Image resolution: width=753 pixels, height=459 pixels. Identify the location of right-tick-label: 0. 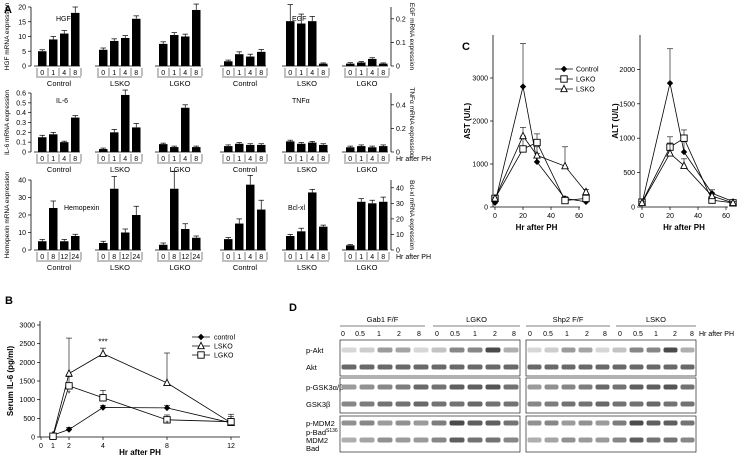
(398, 67).